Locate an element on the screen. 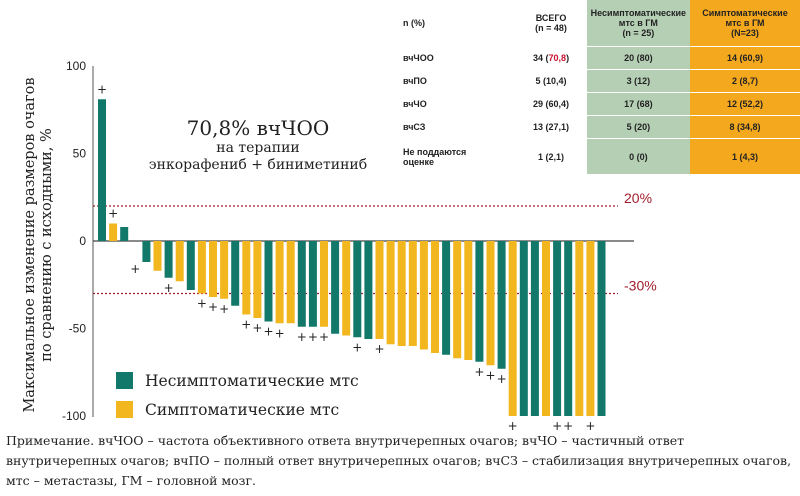 Image resolution: width=800 pixels, height=496 pixels. y-tick-labels: 100 50 0 -50 -100 is located at coordinates (74, 241).